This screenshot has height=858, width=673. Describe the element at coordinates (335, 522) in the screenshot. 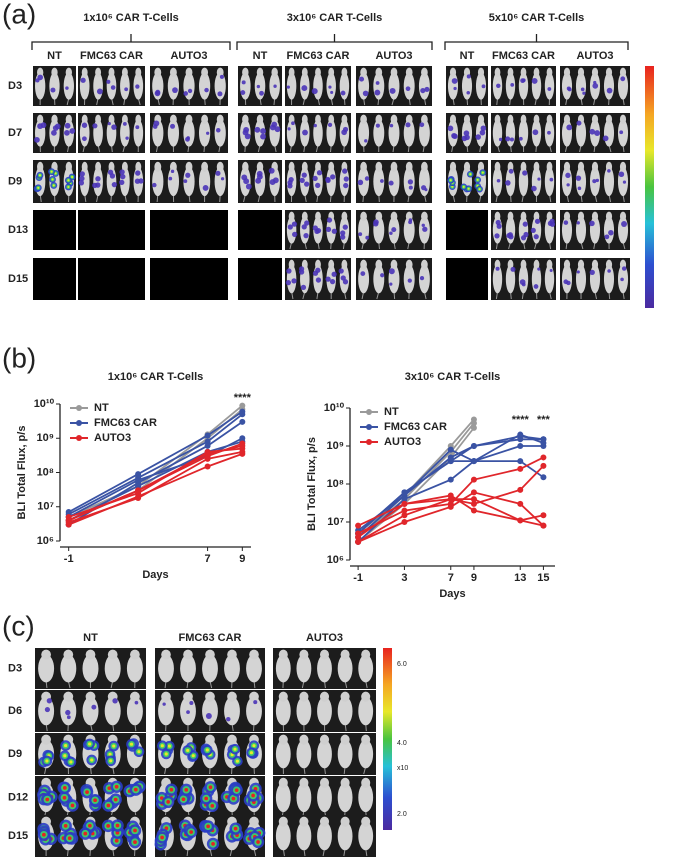

I see `y-tick-label: 10⁷` at that location.